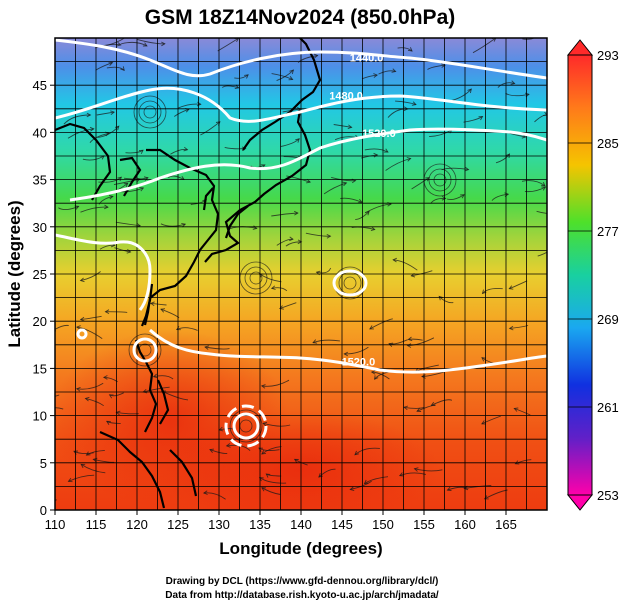 This screenshot has width=619, height=605. Describe the element at coordinates (137, 524) in the screenshot. I see `x-tick-label: 120` at that location.